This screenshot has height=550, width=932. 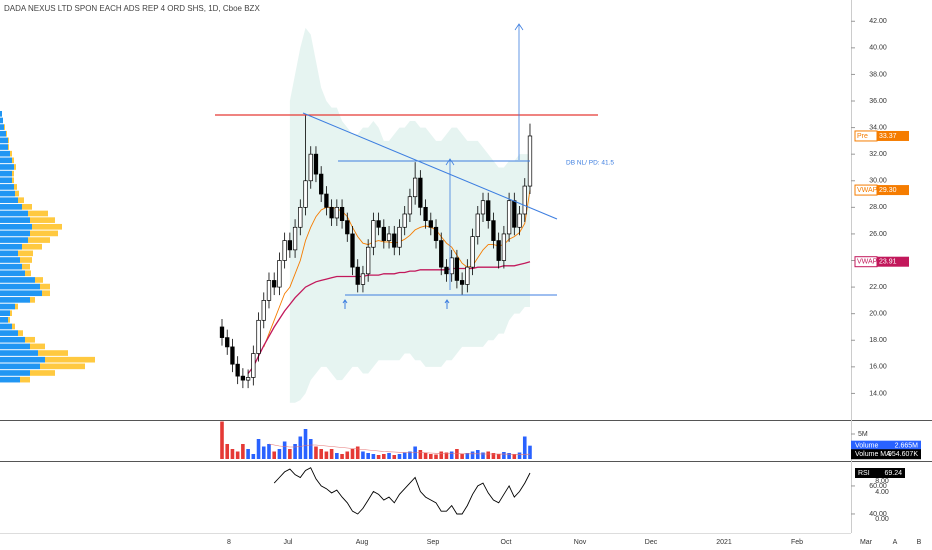 What do you see at coordinates (882, 481) in the screenshot?
I see `y-tick-label: 8.00` at bounding box center [882, 481].